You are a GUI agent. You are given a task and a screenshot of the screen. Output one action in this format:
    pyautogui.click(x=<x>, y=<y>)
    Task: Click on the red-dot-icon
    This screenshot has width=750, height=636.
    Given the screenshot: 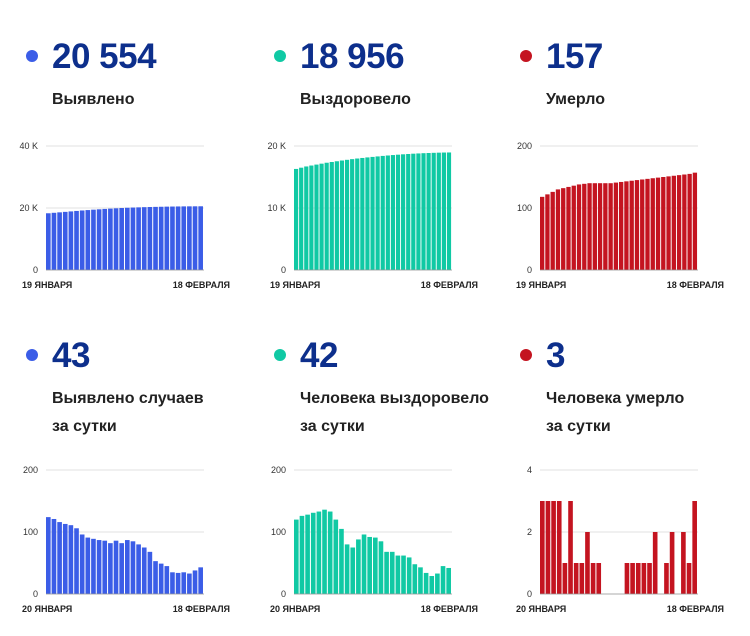 What is the action you would take?
    pyautogui.click(x=526, y=56)
    